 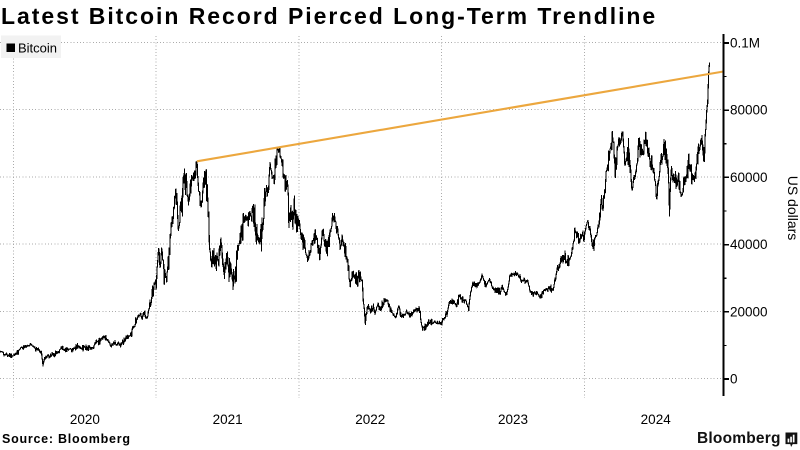 I want to click on svg-text: 2024, so click(x=656, y=419).